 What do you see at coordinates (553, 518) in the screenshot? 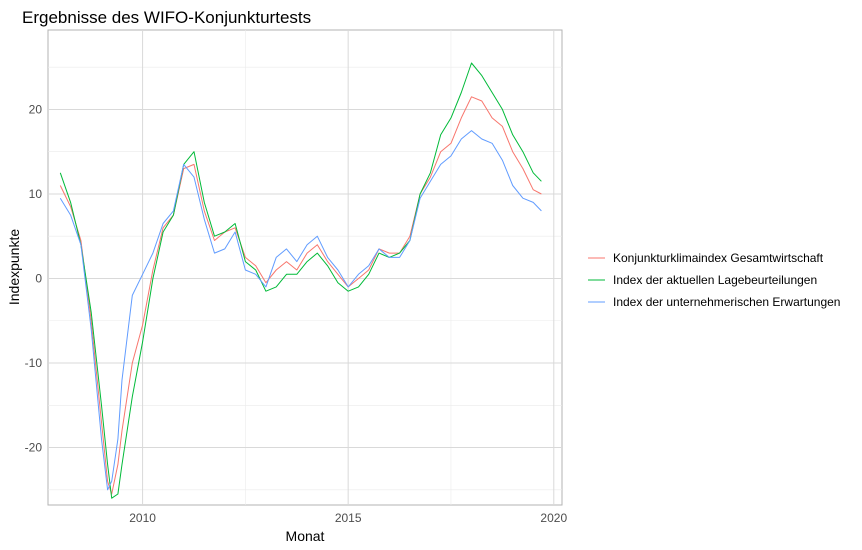
I see `x-tick-label: 2020` at bounding box center [553, 518].